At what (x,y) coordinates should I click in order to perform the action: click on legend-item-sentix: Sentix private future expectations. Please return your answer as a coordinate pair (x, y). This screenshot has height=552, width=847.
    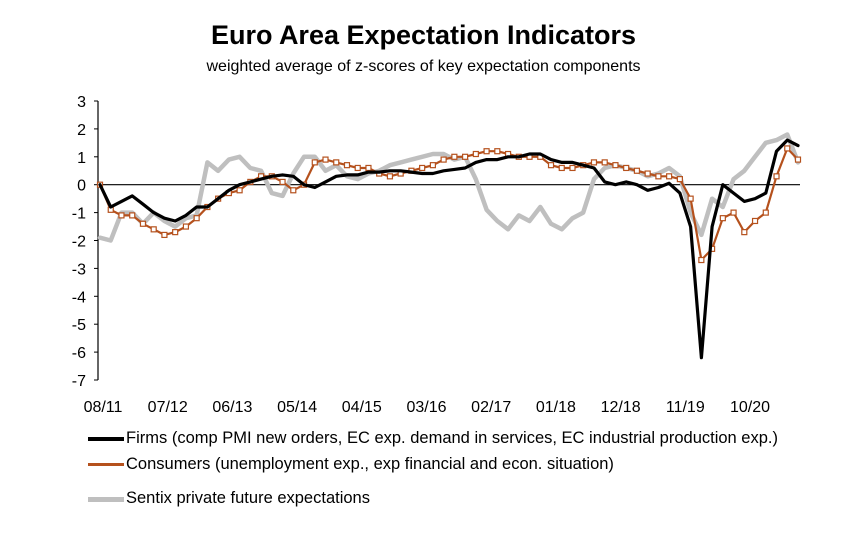
    Looking at the image, I should click on (448, 498).